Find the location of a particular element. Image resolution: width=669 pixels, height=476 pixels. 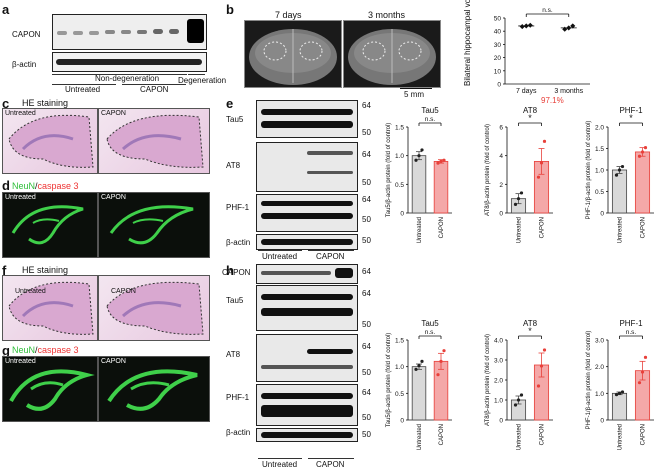

e-phf1-ylabel: PHF-1/β-actin protein (fold of control) is located at coordinates (589, 170).